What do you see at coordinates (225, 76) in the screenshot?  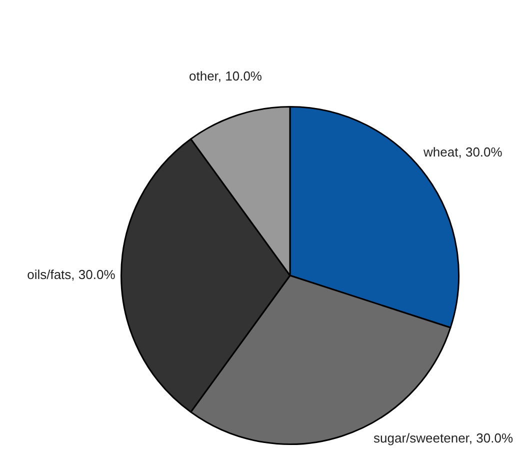 I see `slice-label: other, 10.0%` at bounding box center [225, 76].